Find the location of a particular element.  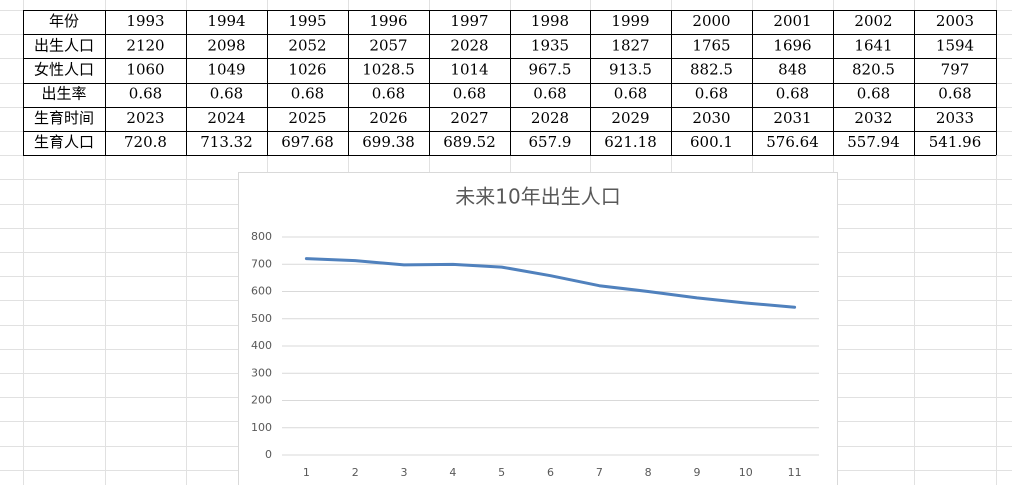

x-tick-label: 6 is located at coordinates (550, 472).